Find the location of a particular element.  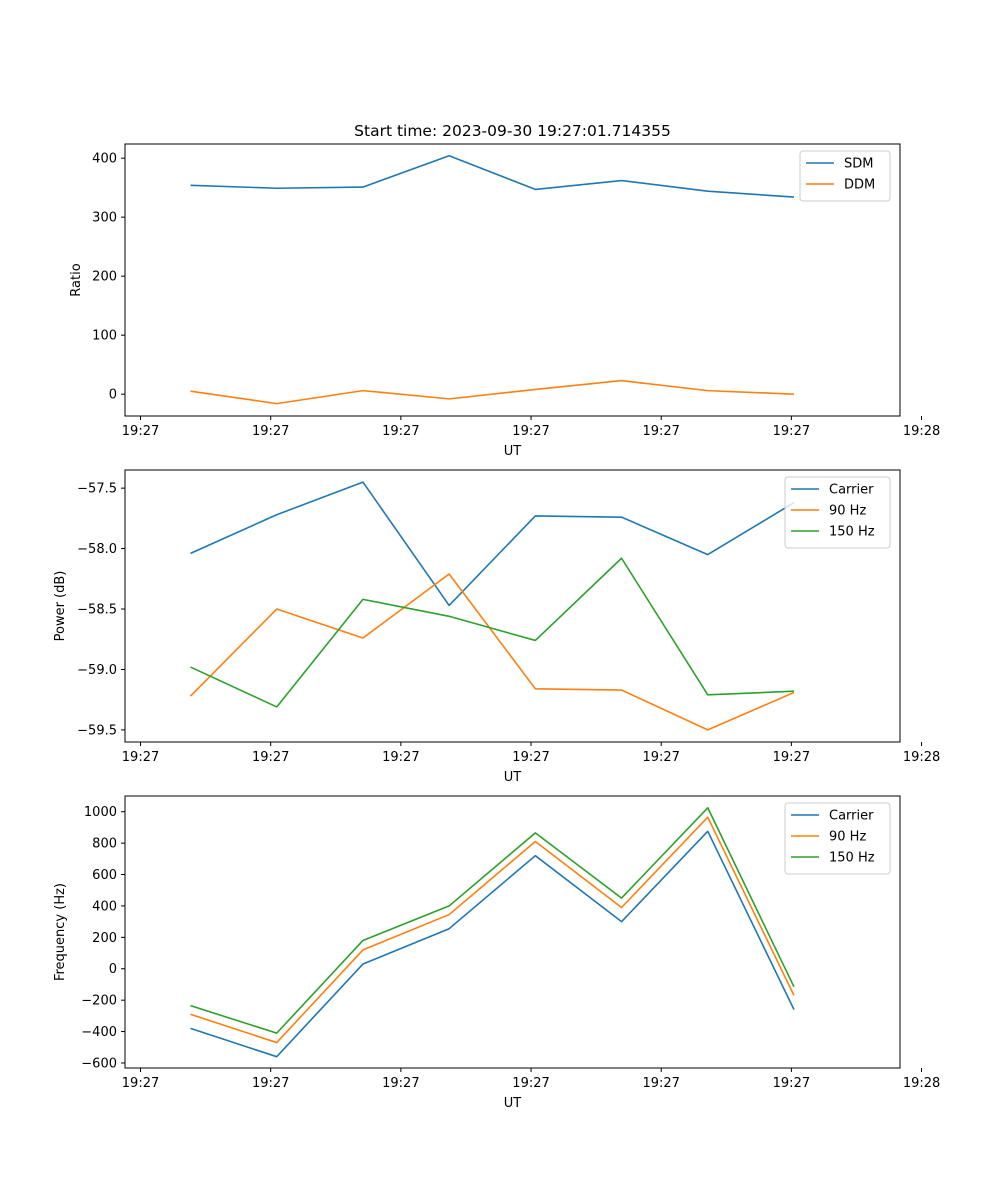

y-tick-label: −600 is located at coordinates (99, 1063).